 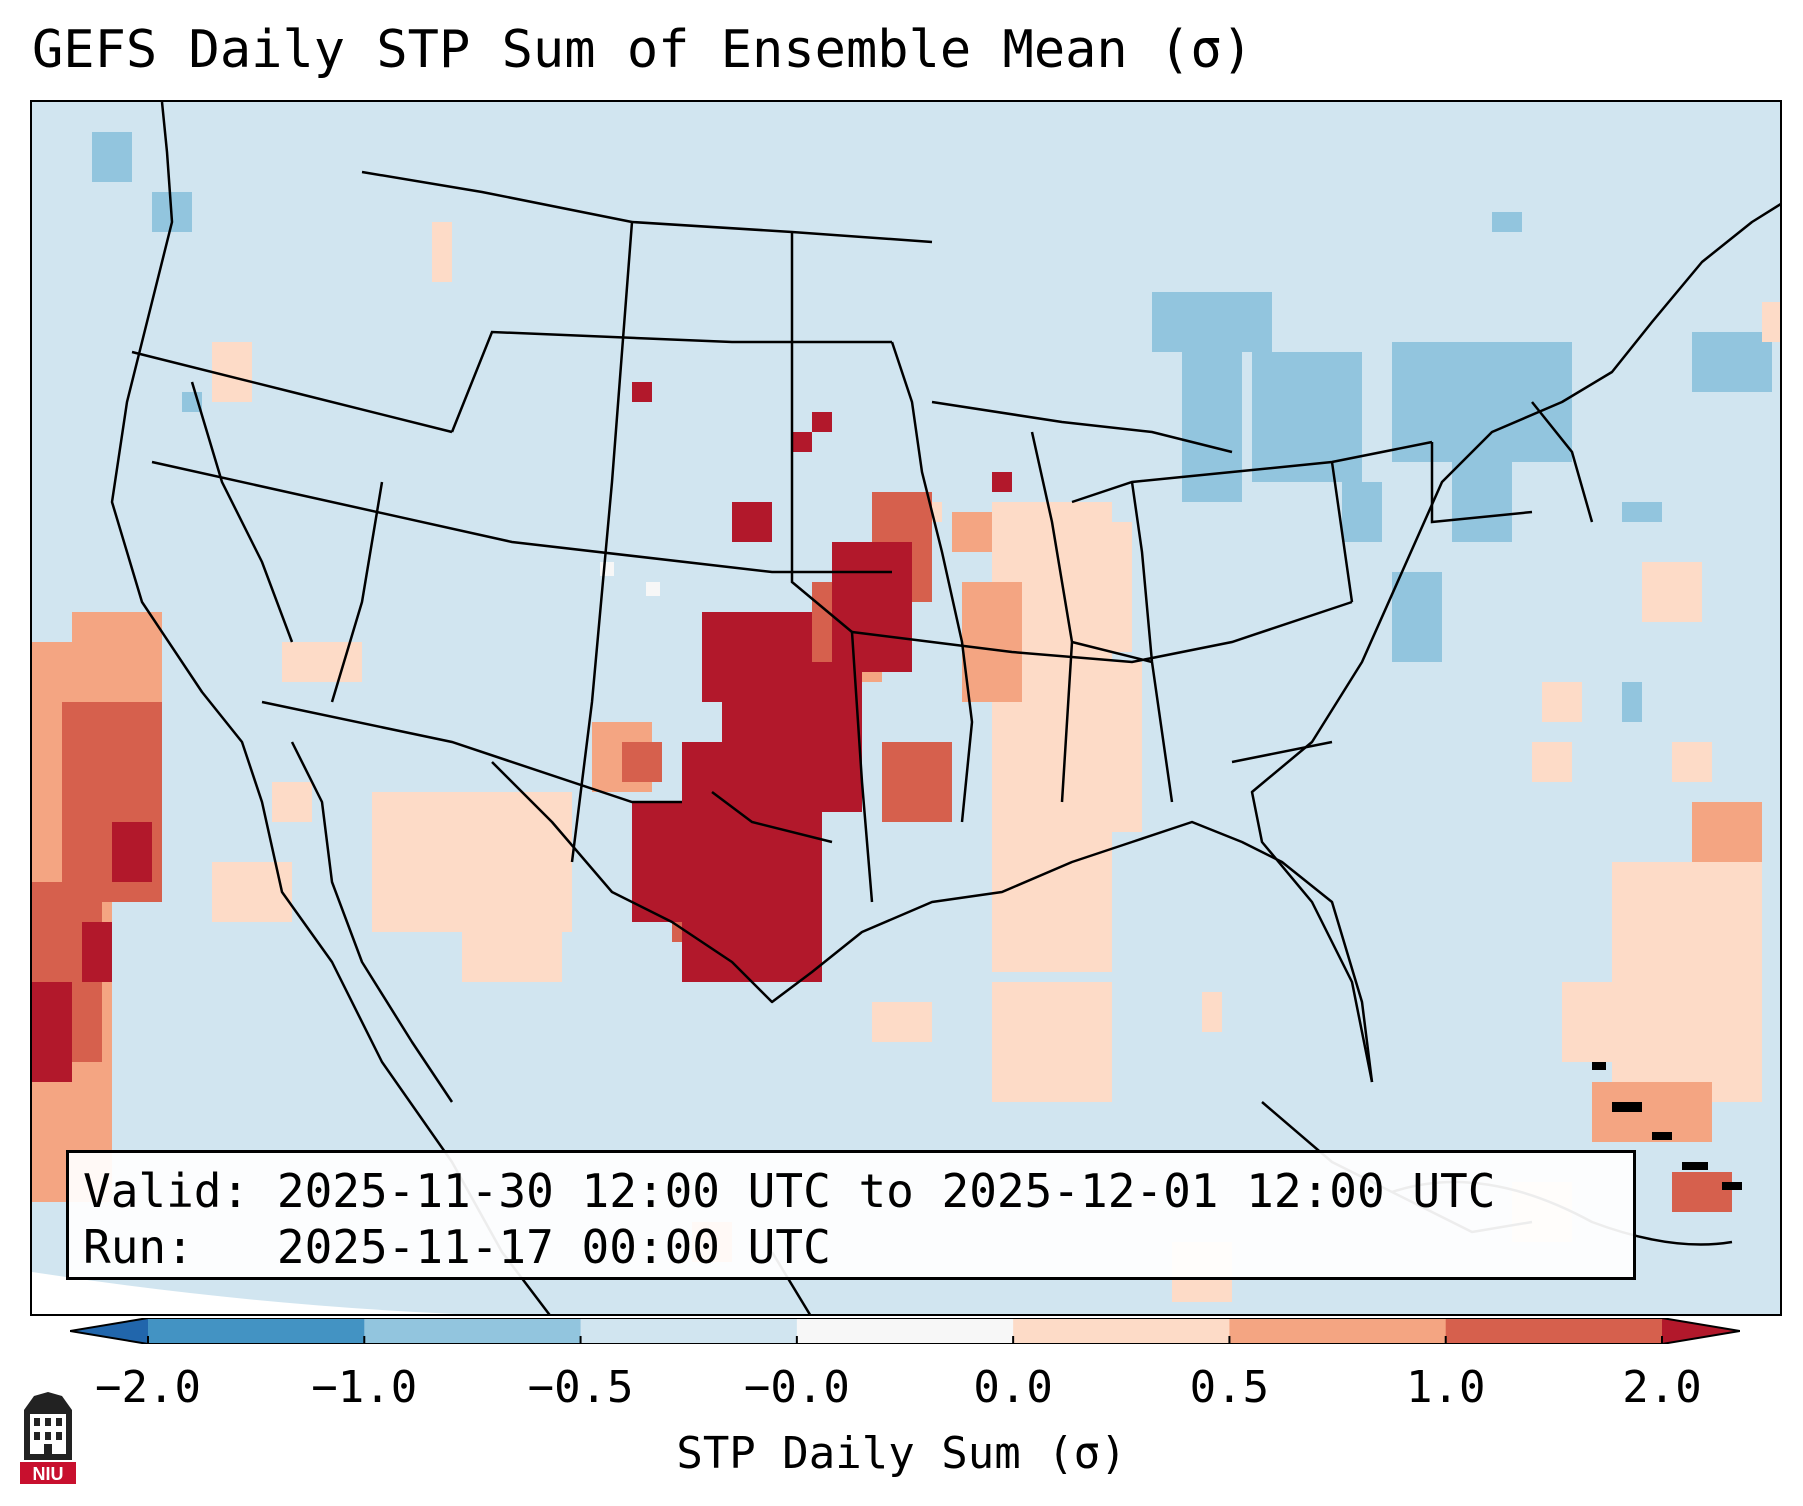 I want to click on colorbar-label: STP Daily Sum (σ), so click(x=901, y=1453).